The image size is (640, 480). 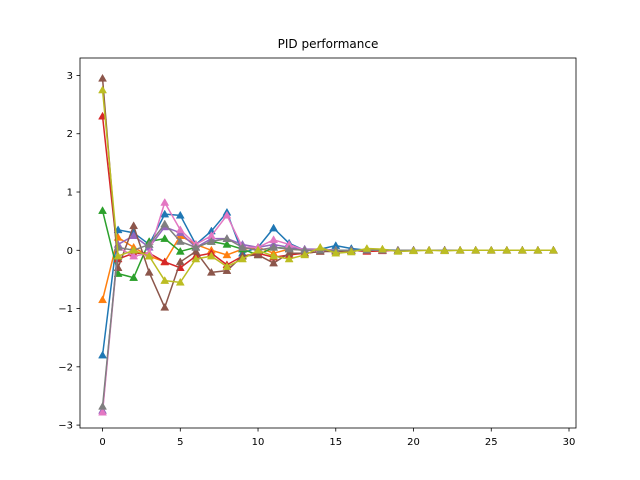 I want to click on y-axis: −3 −2 −1 0 1 2 3, so click(x=69, y=251).